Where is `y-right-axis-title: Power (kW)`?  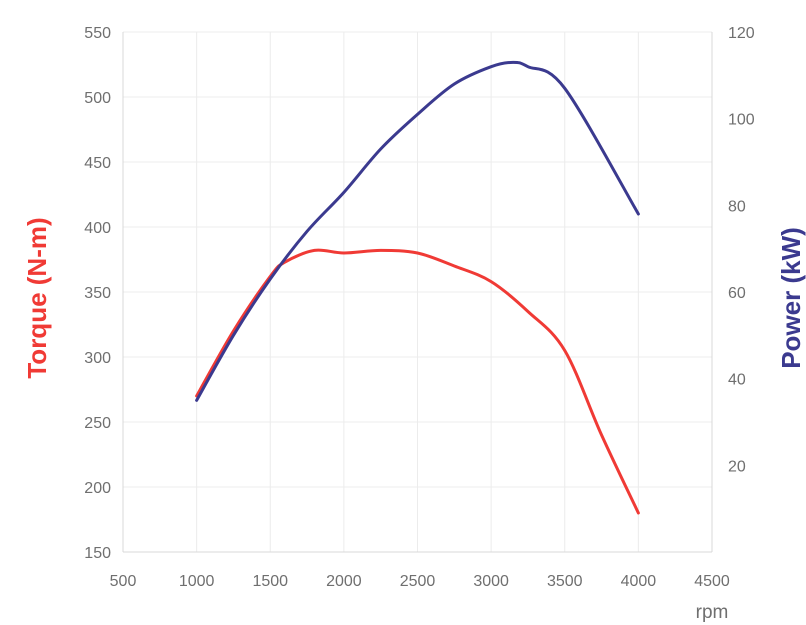
y-right-axis-title: Power (kW) is located at coordinates (791, 298).